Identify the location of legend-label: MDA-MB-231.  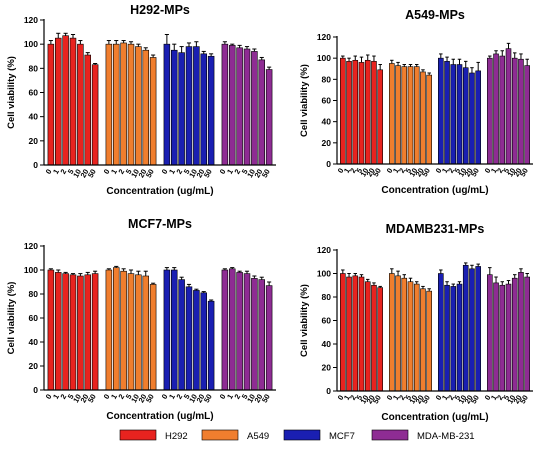
(446, 436).